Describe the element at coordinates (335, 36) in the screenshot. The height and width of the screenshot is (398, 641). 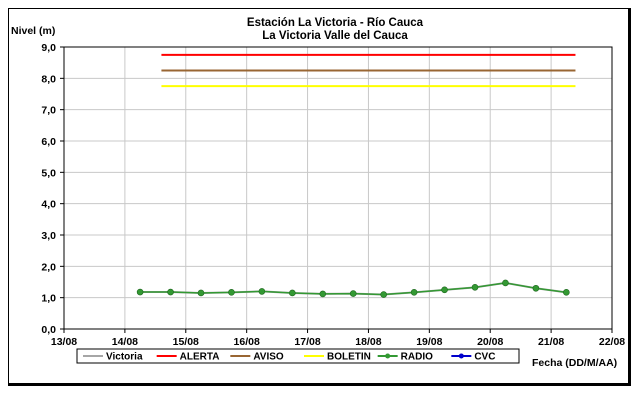
I see `chart-subtitle: La Victoria Valle del Cauca` at that location.